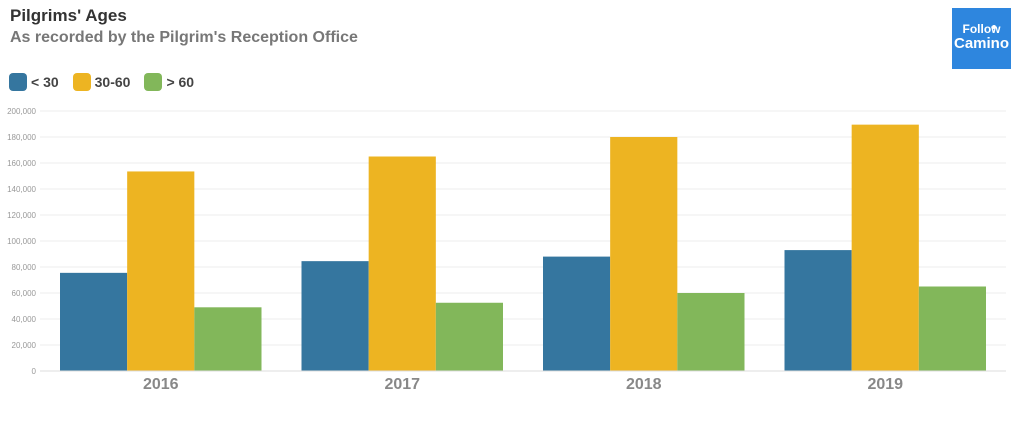  What do you see at coordinates (24, 293) in the screenshot?
I see `y-tick-label: 60,000` at bounding box center [24, 293].